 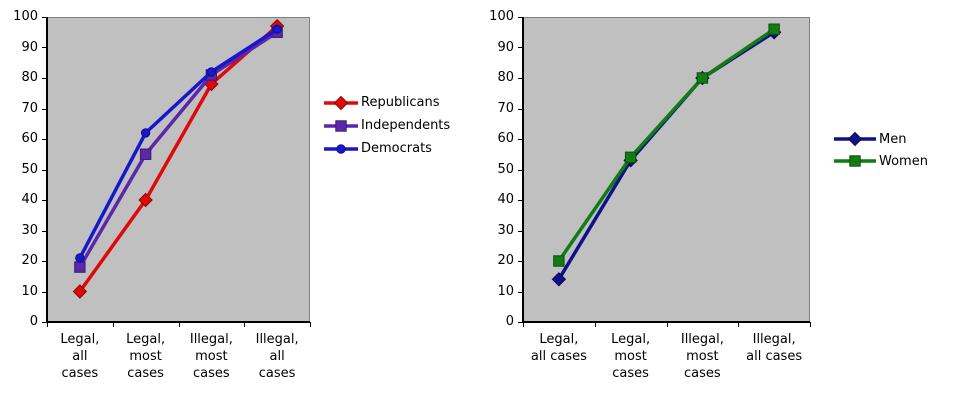 I want to click on legend-item-democrats: Democrats, so click(x=387, y=148).